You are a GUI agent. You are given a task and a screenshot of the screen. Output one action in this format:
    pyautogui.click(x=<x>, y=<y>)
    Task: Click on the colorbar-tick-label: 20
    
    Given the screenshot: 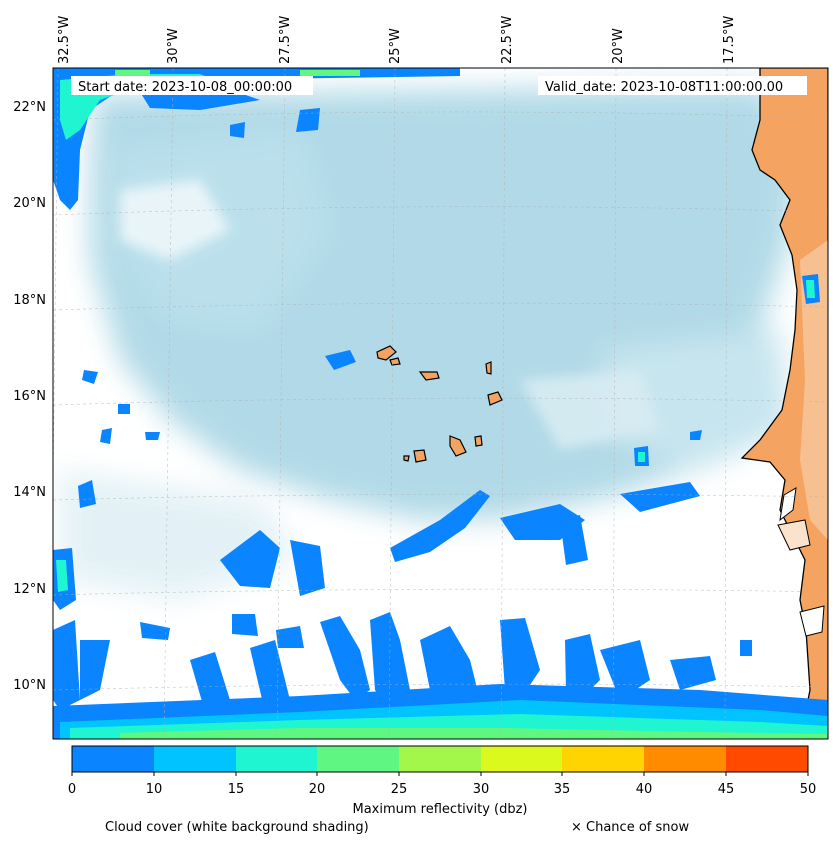 What is the action you would take?
    pyautogui.click(x=317, y=789)
    